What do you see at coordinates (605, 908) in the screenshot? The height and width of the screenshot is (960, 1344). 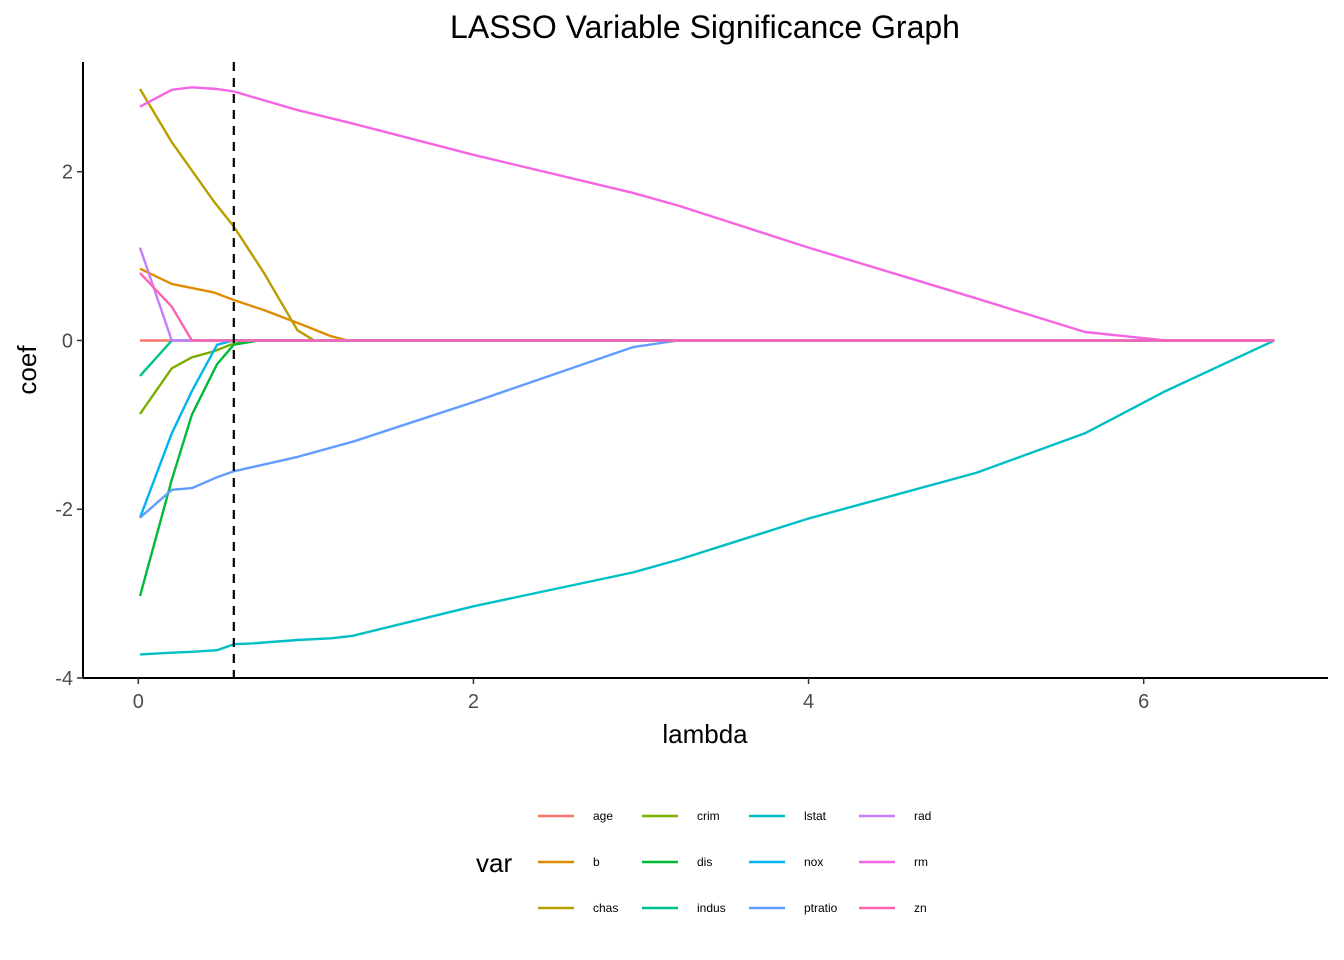 I see `legend-label-chas: chas` at bounding box center [605, 908].